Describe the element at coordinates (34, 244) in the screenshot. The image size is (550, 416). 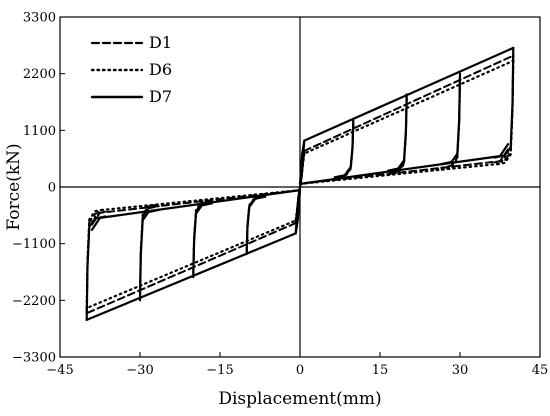
I see `y-tick-label: −1100` at that location.